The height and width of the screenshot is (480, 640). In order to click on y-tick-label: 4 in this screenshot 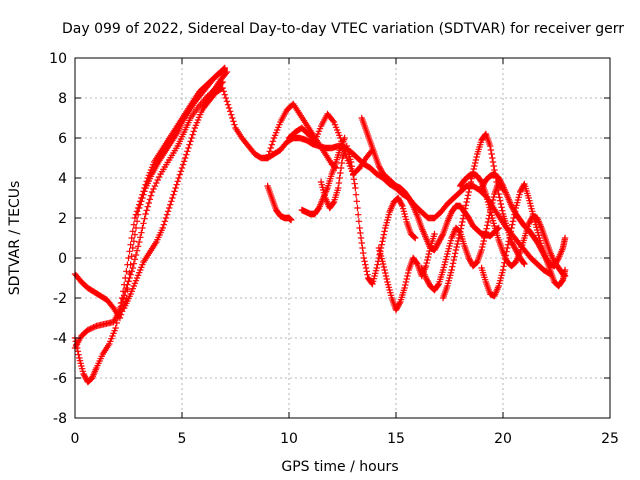, I will do `click(62, 179)`.